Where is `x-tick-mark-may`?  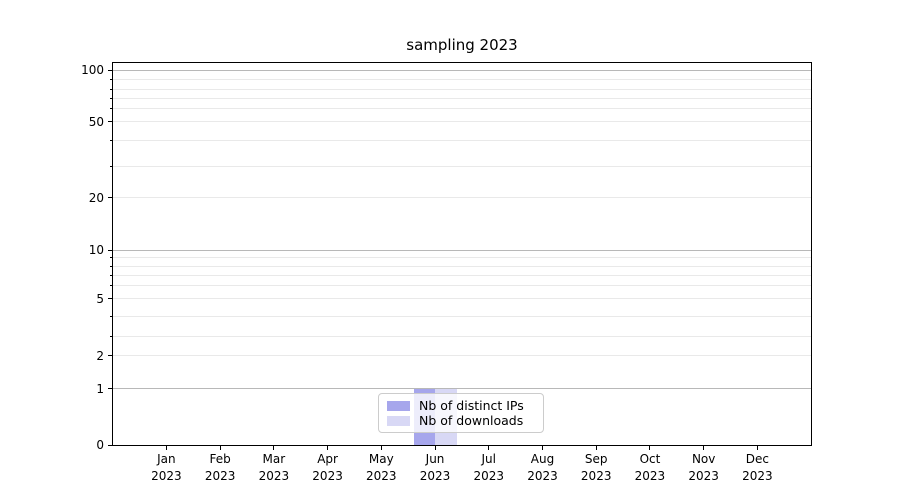 x-tick-mark-may is located at coordinates (381, 448).